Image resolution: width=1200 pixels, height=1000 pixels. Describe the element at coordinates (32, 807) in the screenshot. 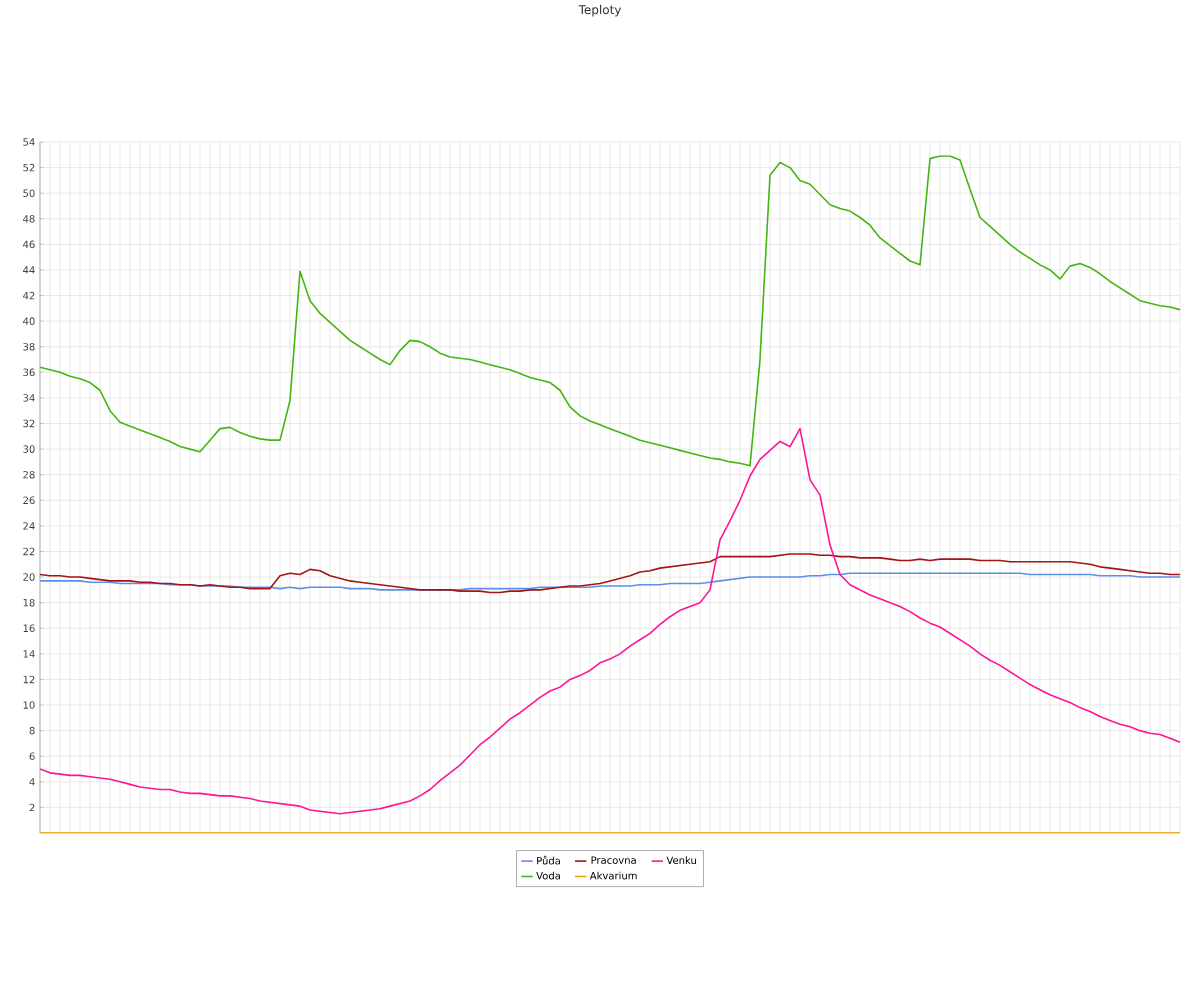

I see `y-tick-label: 2` at that location.